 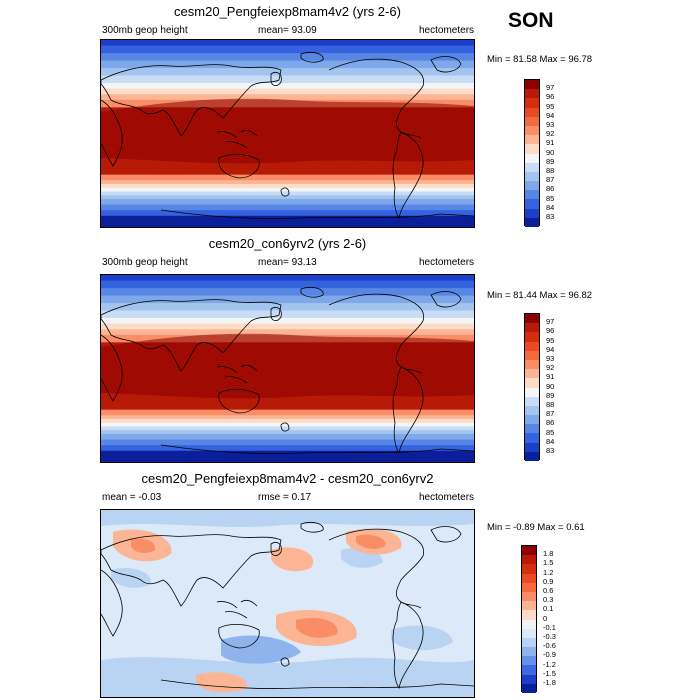 I want to click on colorbar-label: 90, so click(x=550, y=152).